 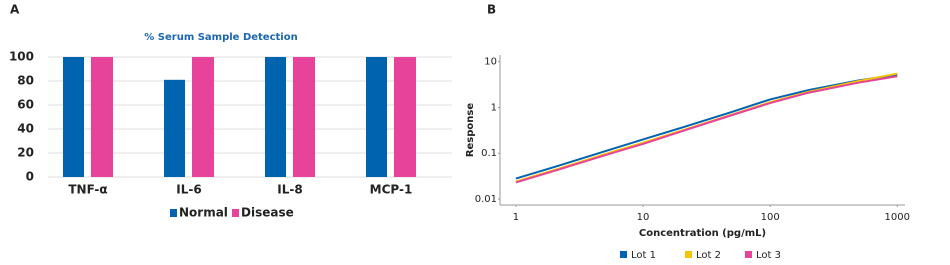 What do you see at coordinates (21, 57) in the screenshot?
I see `y-tick-label: 100` at bounding box center [21, 57].